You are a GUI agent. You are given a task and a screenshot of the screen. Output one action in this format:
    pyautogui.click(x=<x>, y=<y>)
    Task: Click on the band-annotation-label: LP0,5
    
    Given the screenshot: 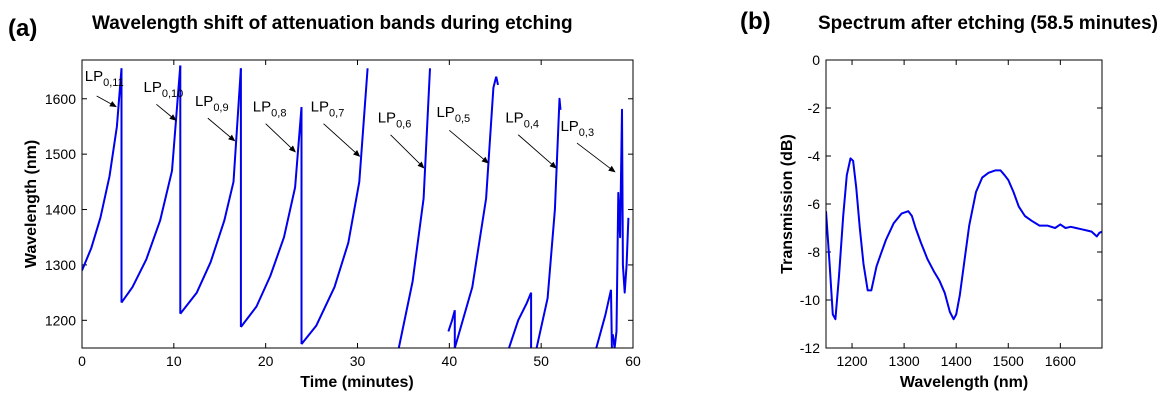 What is the action you would take?
    pyautogui.click(x=453, y=114)
    